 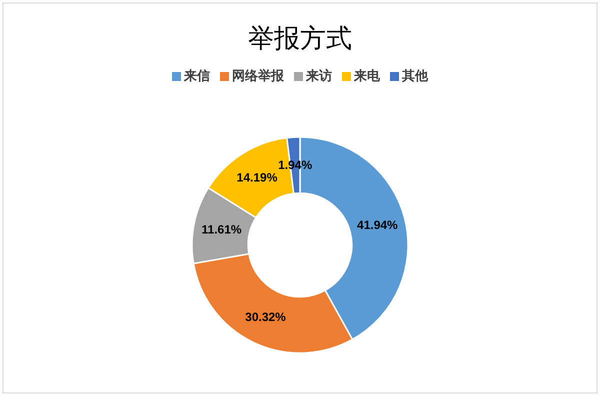 I want to click on data-label: 41.94%, so click(x=377, y=225).